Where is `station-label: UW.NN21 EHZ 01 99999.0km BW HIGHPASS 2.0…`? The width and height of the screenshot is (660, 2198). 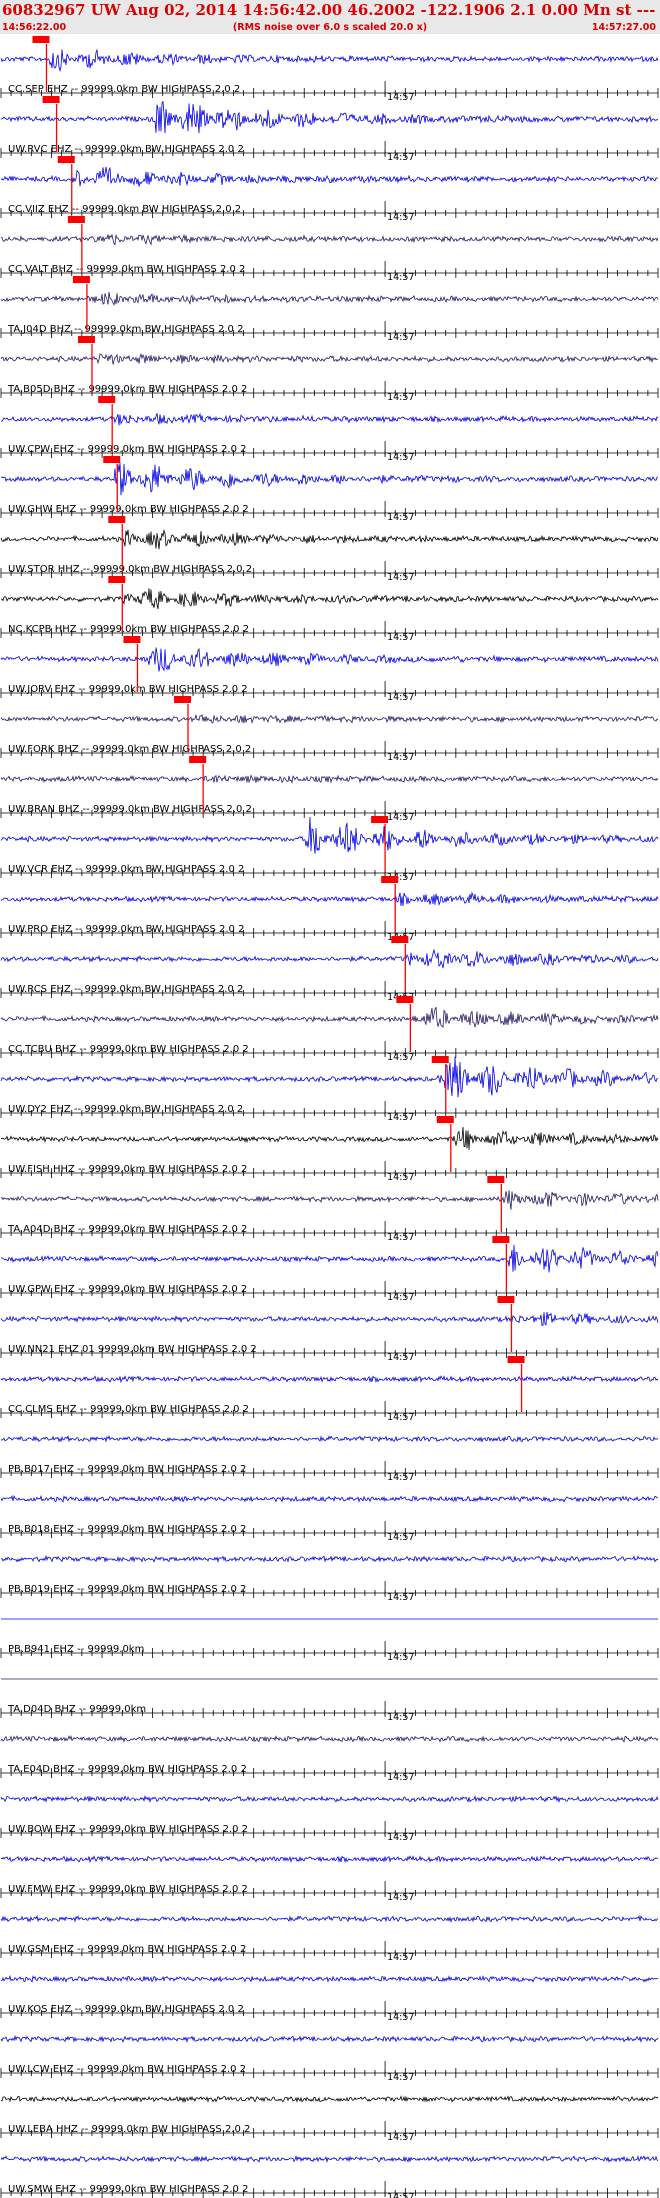
station-label: UW.NN21 EHZ 01 99999.0km BW HIGHPASS 2.0… is located at coordinates (132, 1349).